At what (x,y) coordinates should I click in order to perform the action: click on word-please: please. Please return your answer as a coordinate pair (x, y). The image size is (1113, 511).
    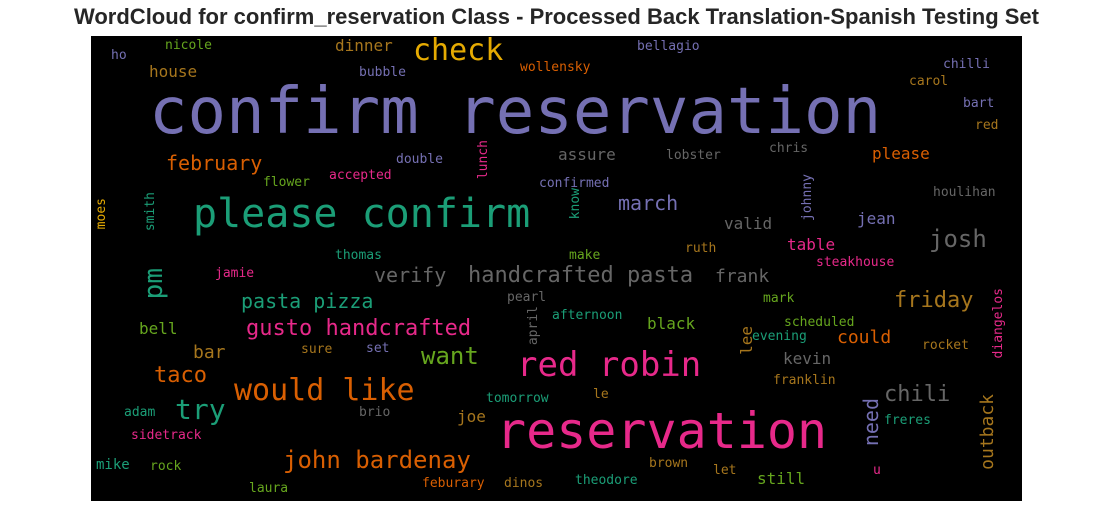
    Looking at the image, I should click on (901, 153).